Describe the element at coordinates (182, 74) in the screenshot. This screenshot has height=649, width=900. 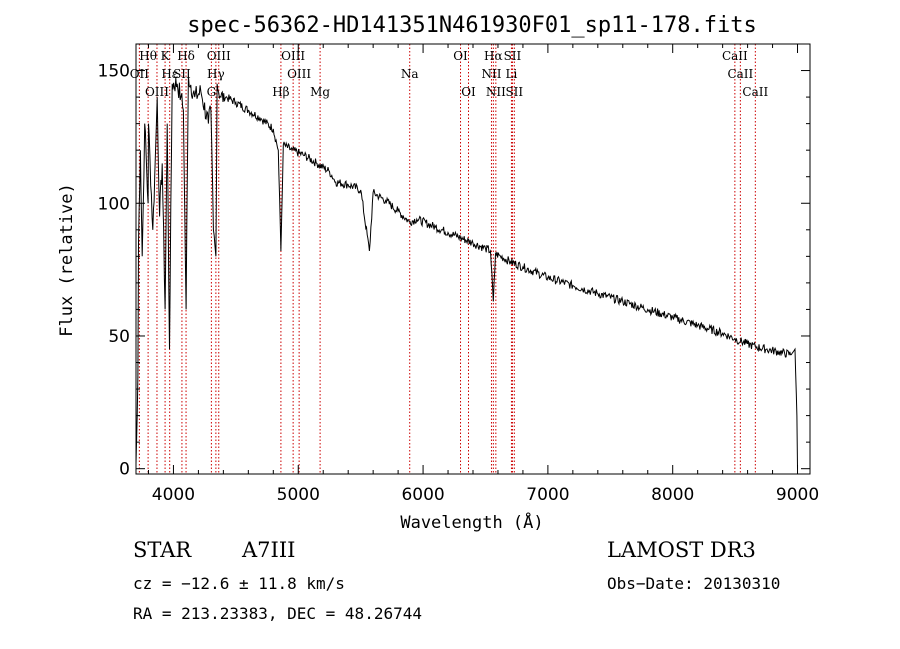
I see `line-label-1-2: SII` at that location.